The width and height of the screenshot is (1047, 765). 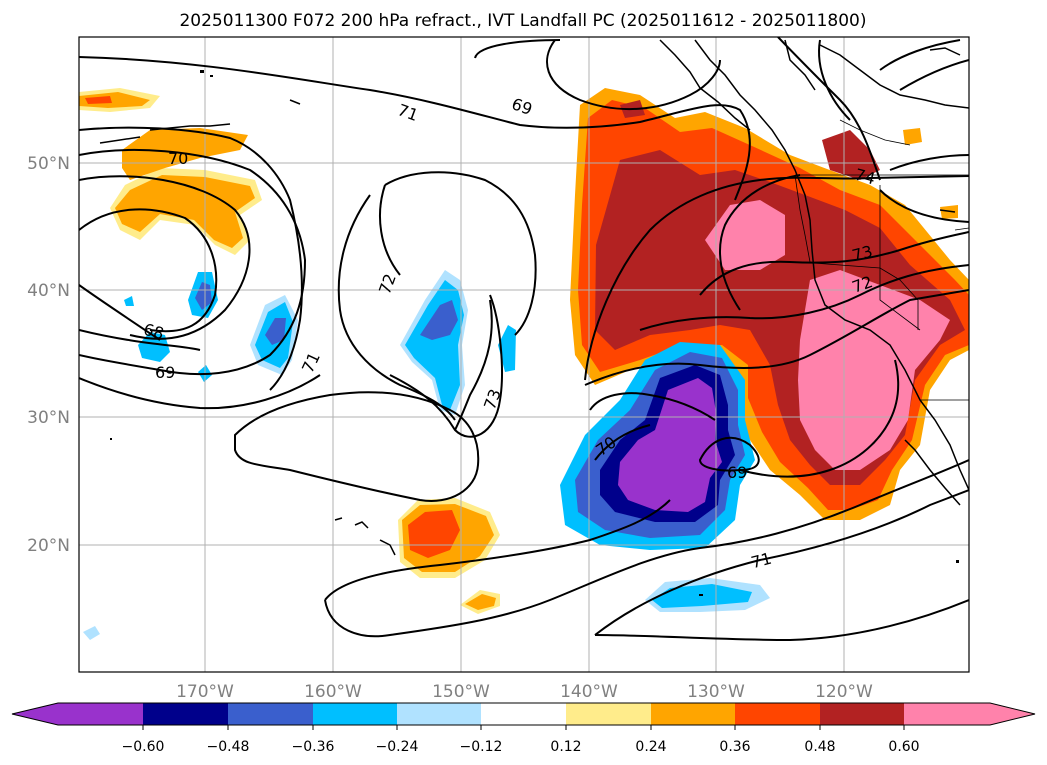 What do you see at coordinates (205, 692) in the screenshot?
I see `lon-label: 170°W` at bounding box center [205, 692].